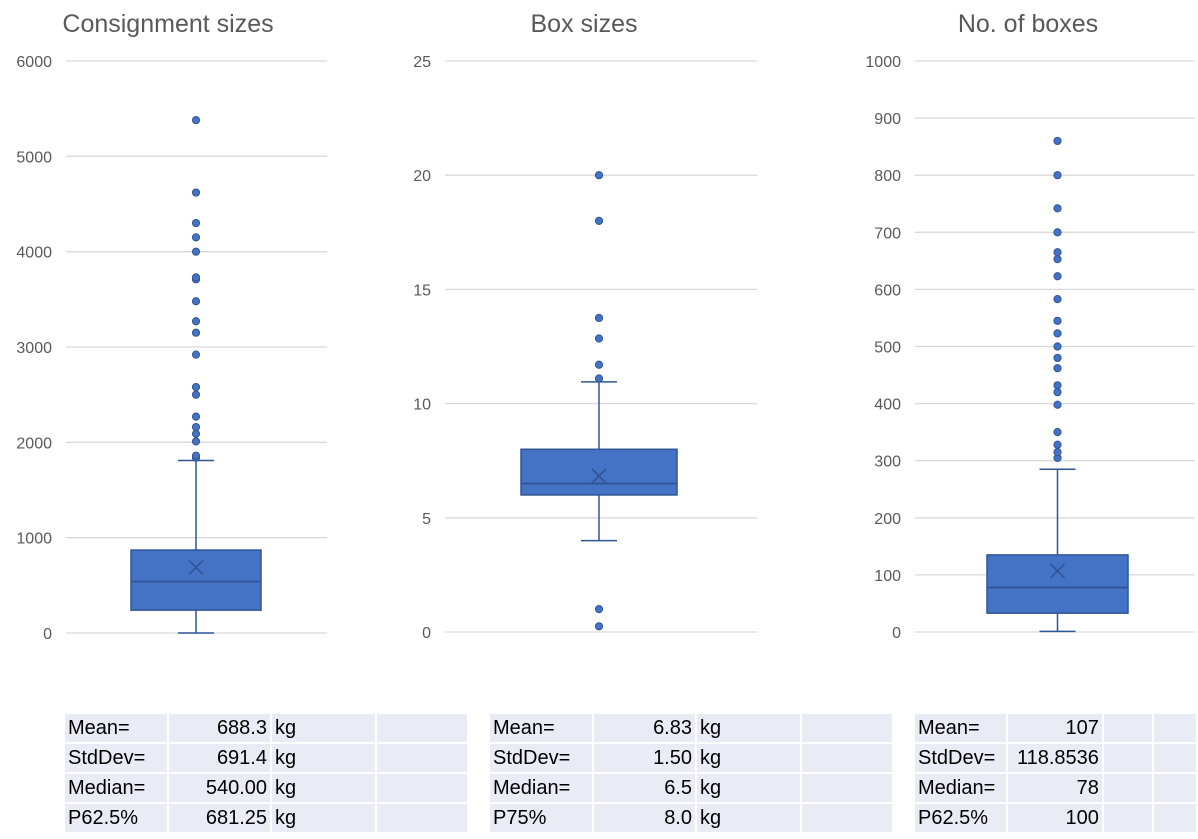 The image size is (1198, 839). I want to click on stat-value: 78, so click(1055, 788).